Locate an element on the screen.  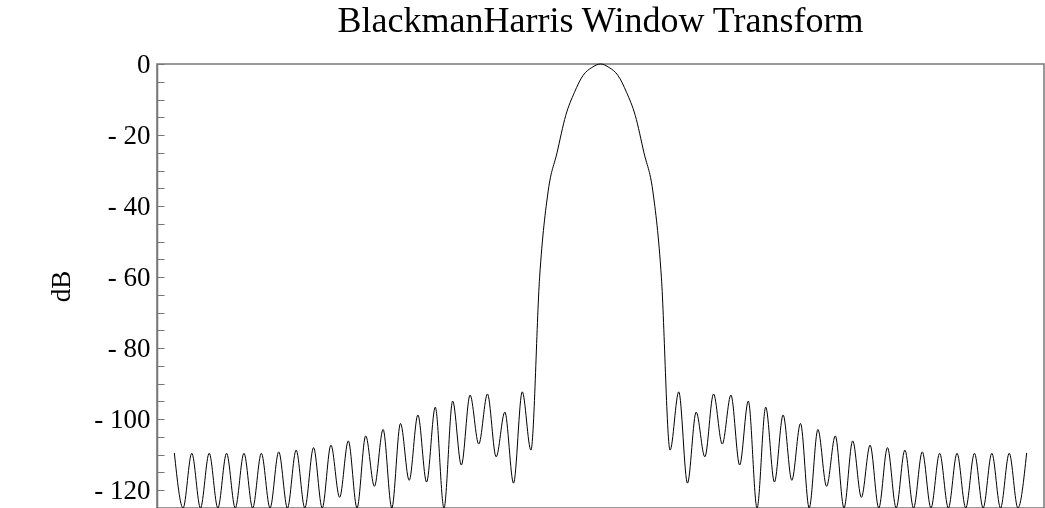
y-tick-label: - 120 is located at coordinates (122, 489).